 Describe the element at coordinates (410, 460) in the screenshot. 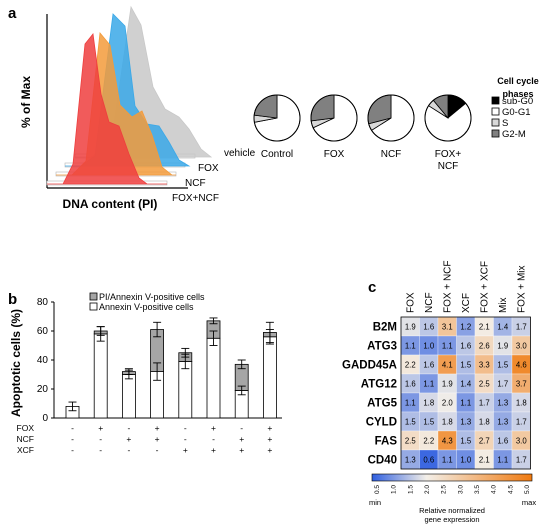

I see `heatmap-cell-value: 1.3` at that location.